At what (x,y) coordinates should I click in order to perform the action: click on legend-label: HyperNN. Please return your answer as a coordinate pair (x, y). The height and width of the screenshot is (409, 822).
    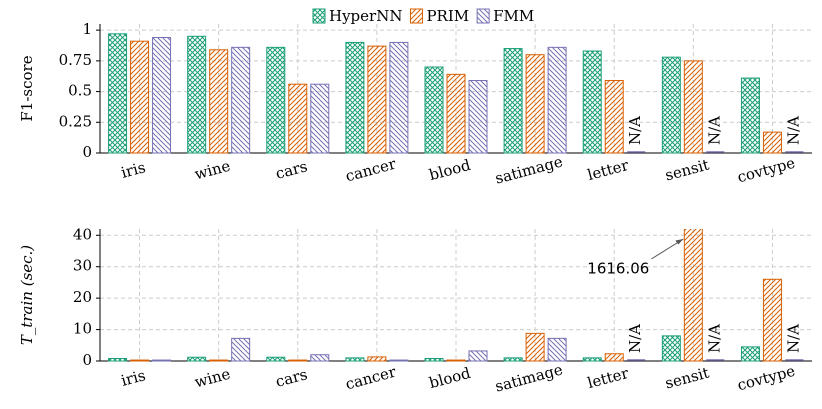
    Looking at the image, I should click on (365, 16).